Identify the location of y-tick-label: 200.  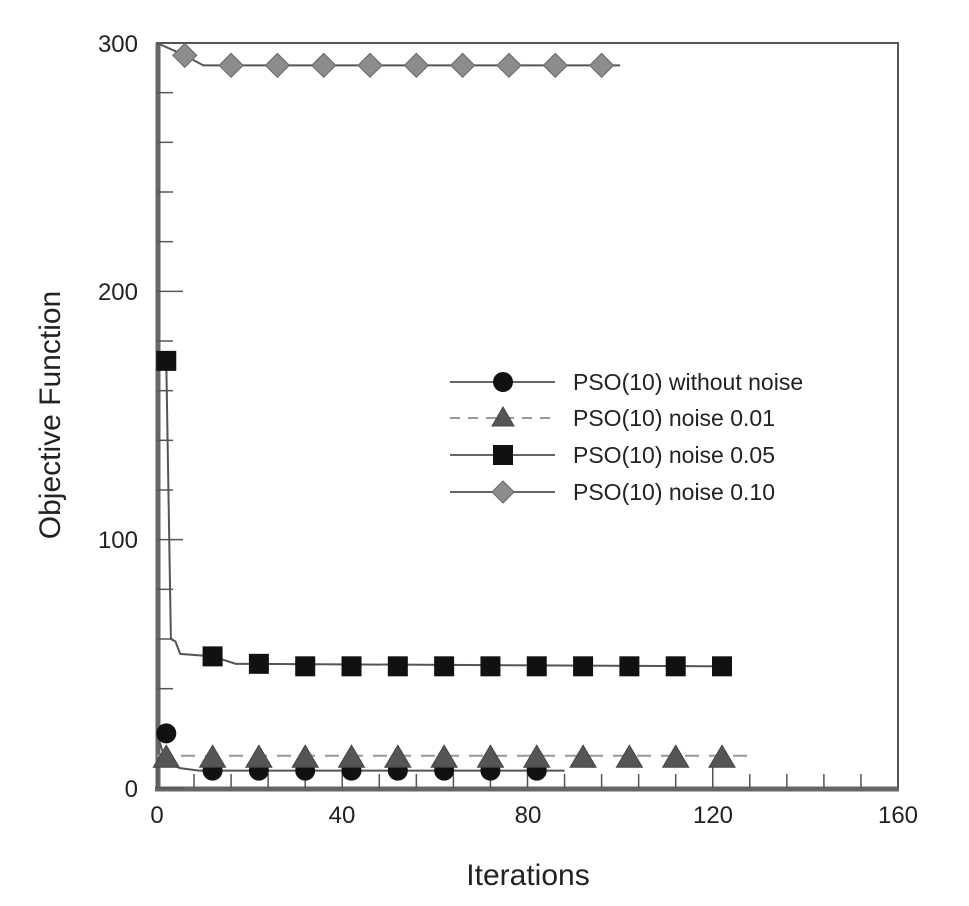
(118, 292).